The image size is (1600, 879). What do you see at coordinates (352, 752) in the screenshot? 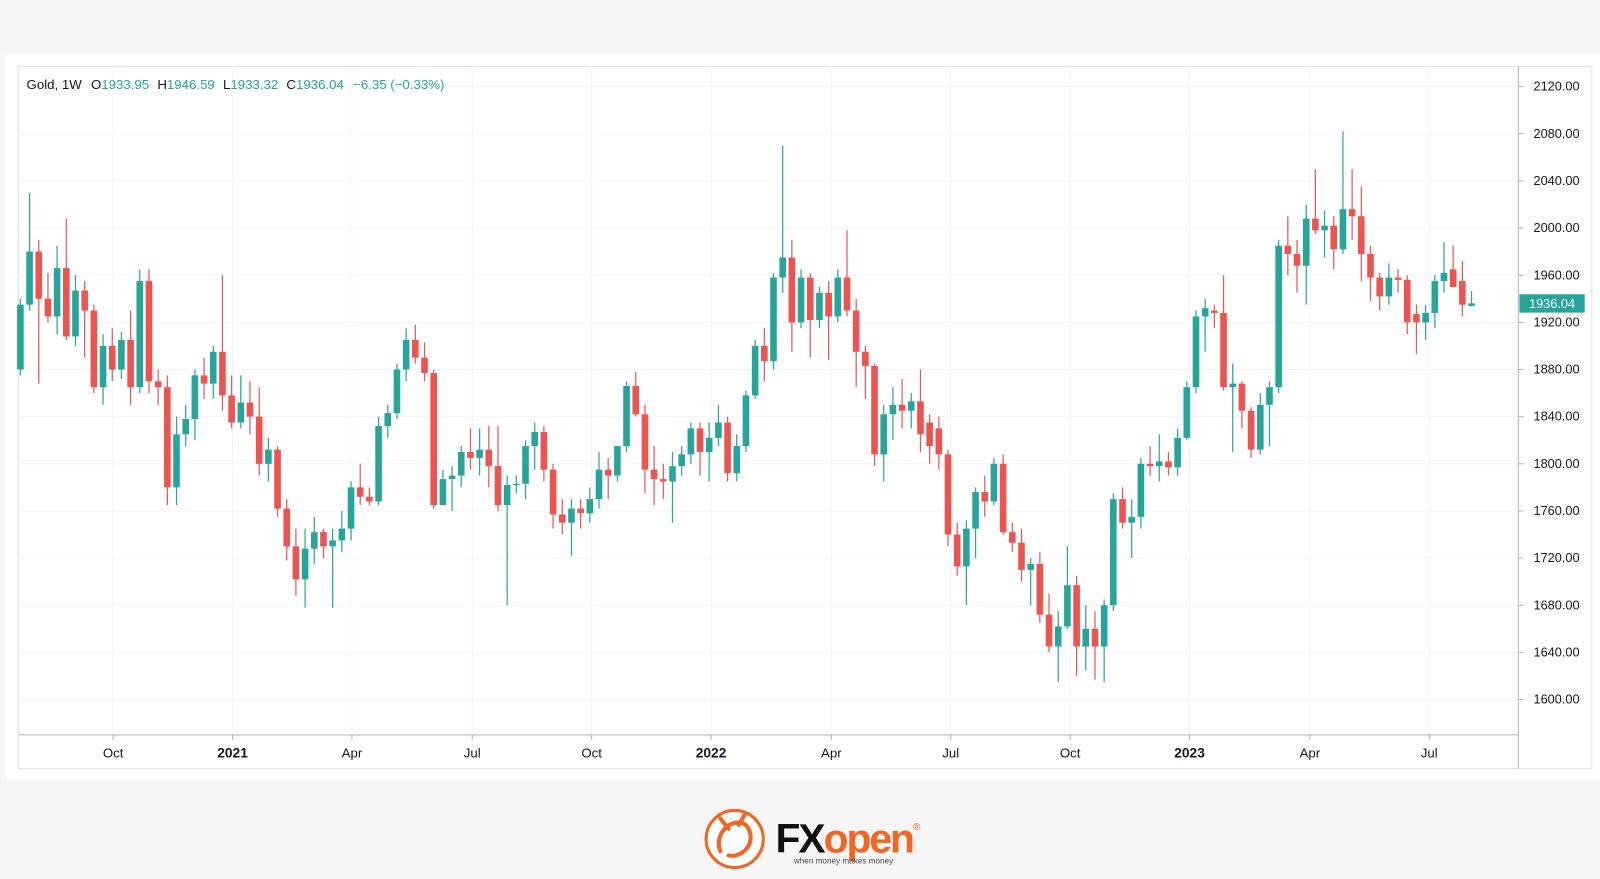
I see `x-tick-label: Apr` at bounding box center [352, 752].